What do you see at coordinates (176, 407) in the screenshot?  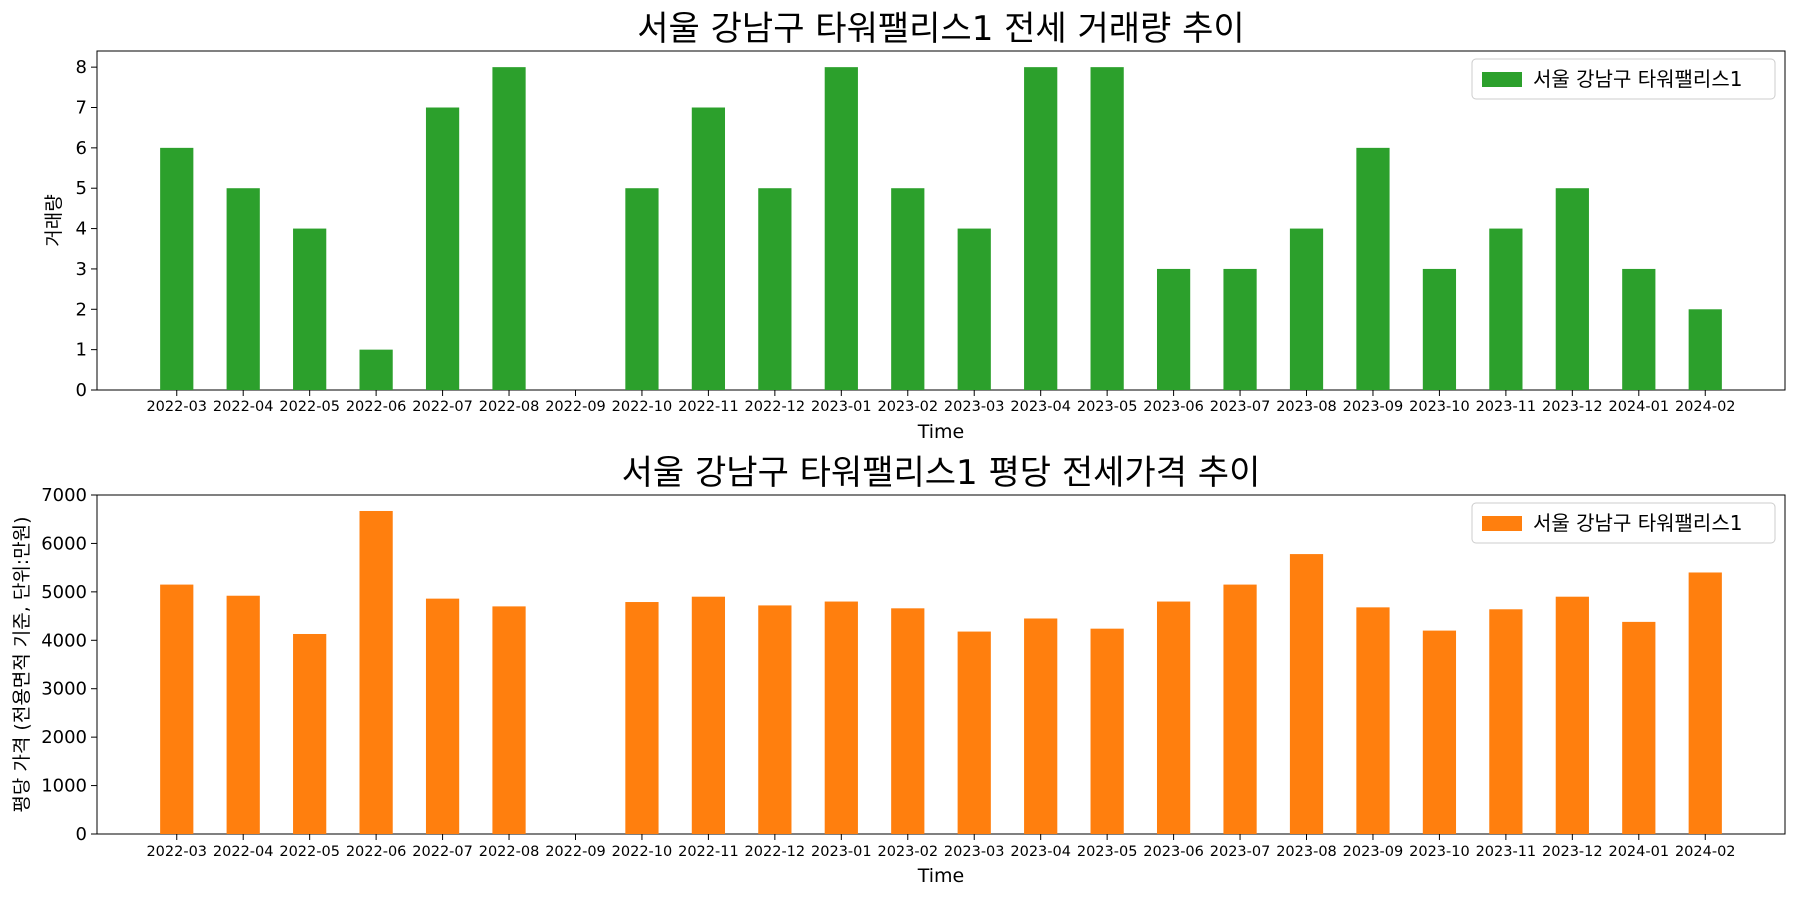 I see `chart1-xtick-label: 2022-03` at bounding box center [176, 407].